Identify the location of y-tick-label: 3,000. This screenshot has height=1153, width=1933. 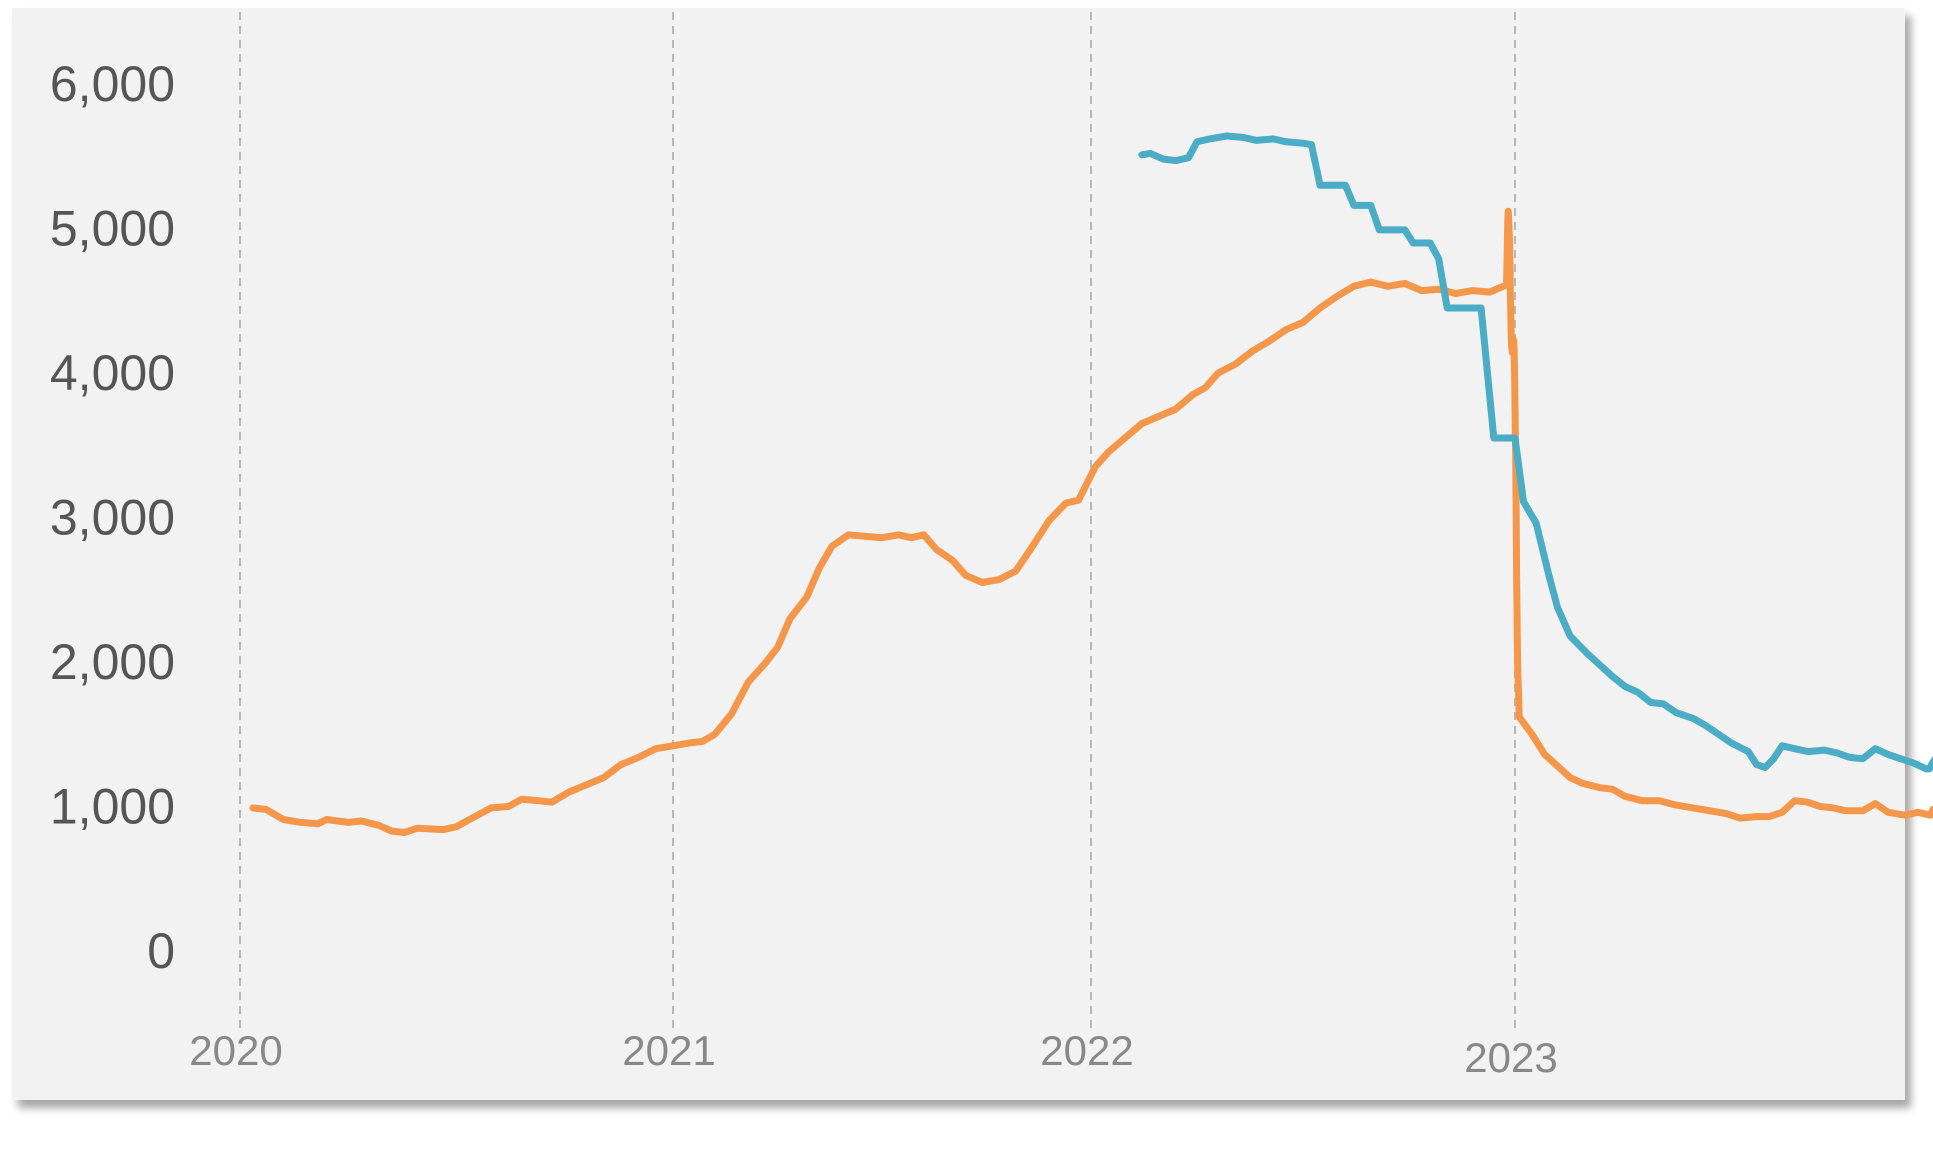
(112, 518).